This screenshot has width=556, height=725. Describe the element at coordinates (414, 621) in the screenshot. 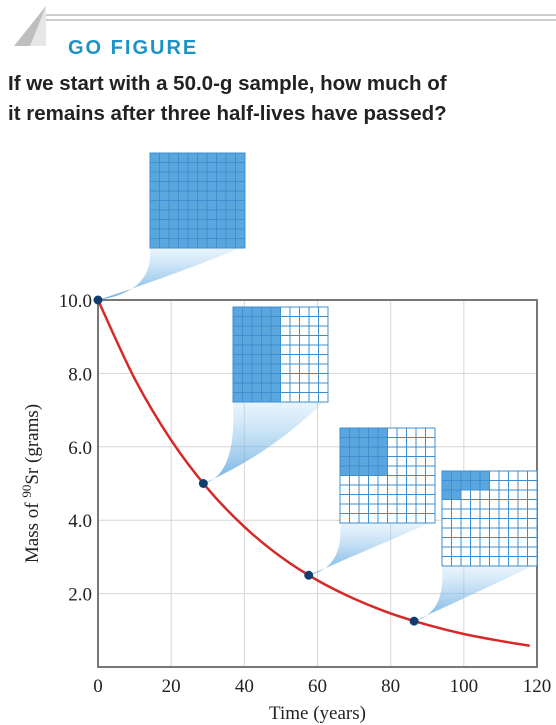

I see `half-life-point` at that location.